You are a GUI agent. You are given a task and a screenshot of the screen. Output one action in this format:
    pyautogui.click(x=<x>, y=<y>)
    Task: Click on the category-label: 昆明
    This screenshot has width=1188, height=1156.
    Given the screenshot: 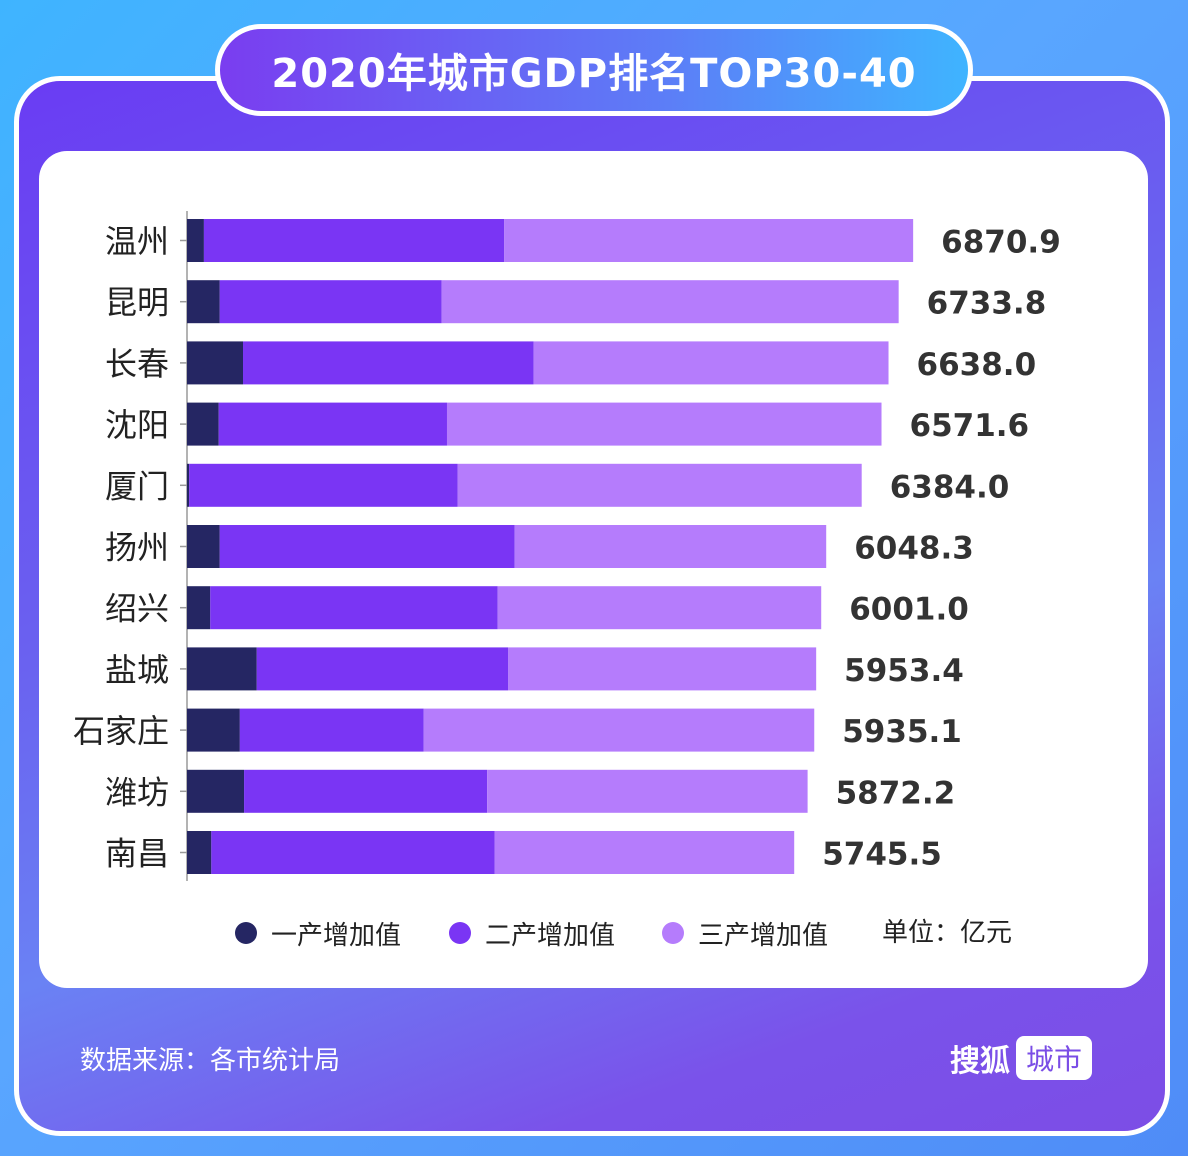 What is the action you would take?
    pyautogui.click(x=137, y=303)
    